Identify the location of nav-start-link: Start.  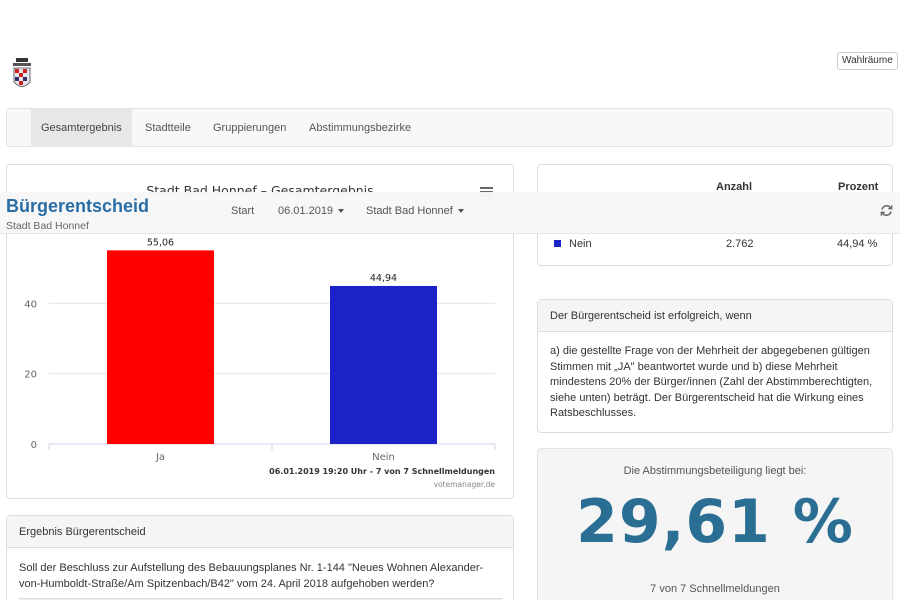
(243, 211).